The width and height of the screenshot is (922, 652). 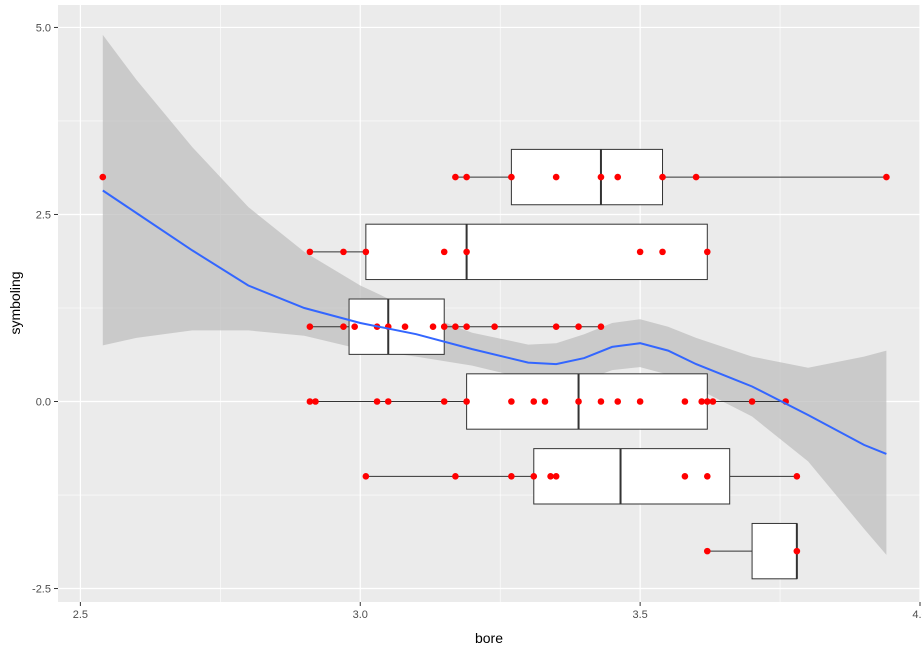 I want to click on boxplot-group--1, so click(x=581, y=476).